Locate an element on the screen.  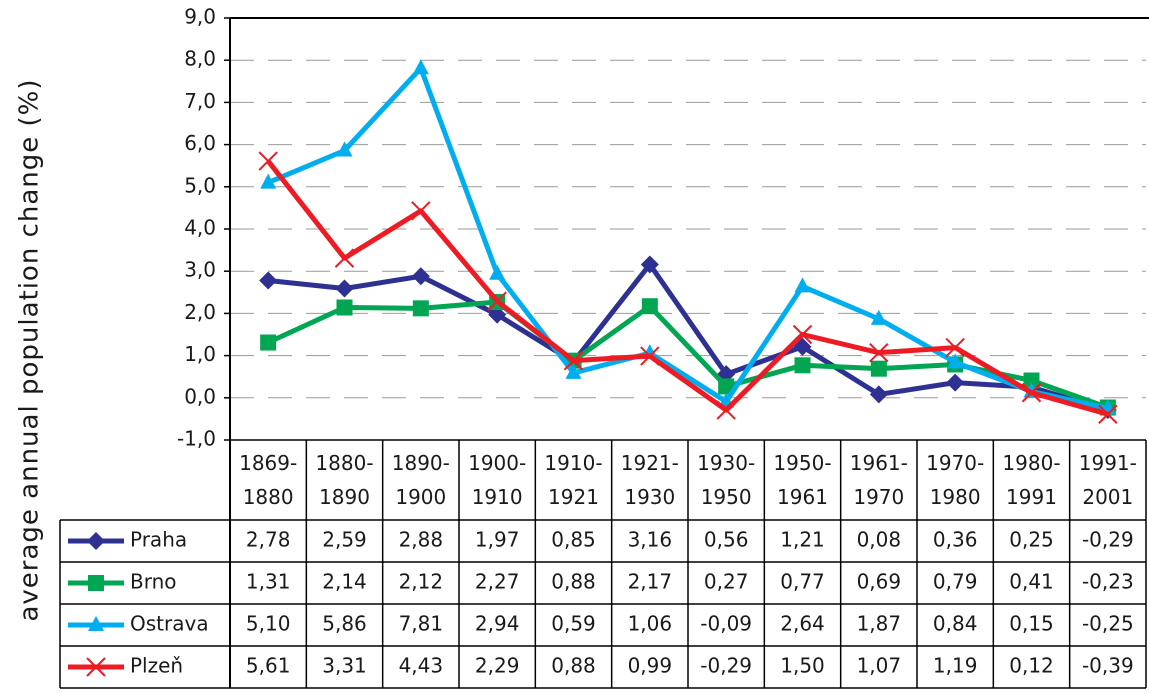
table-value: 0,41 is located at coordinates (1031, 582).